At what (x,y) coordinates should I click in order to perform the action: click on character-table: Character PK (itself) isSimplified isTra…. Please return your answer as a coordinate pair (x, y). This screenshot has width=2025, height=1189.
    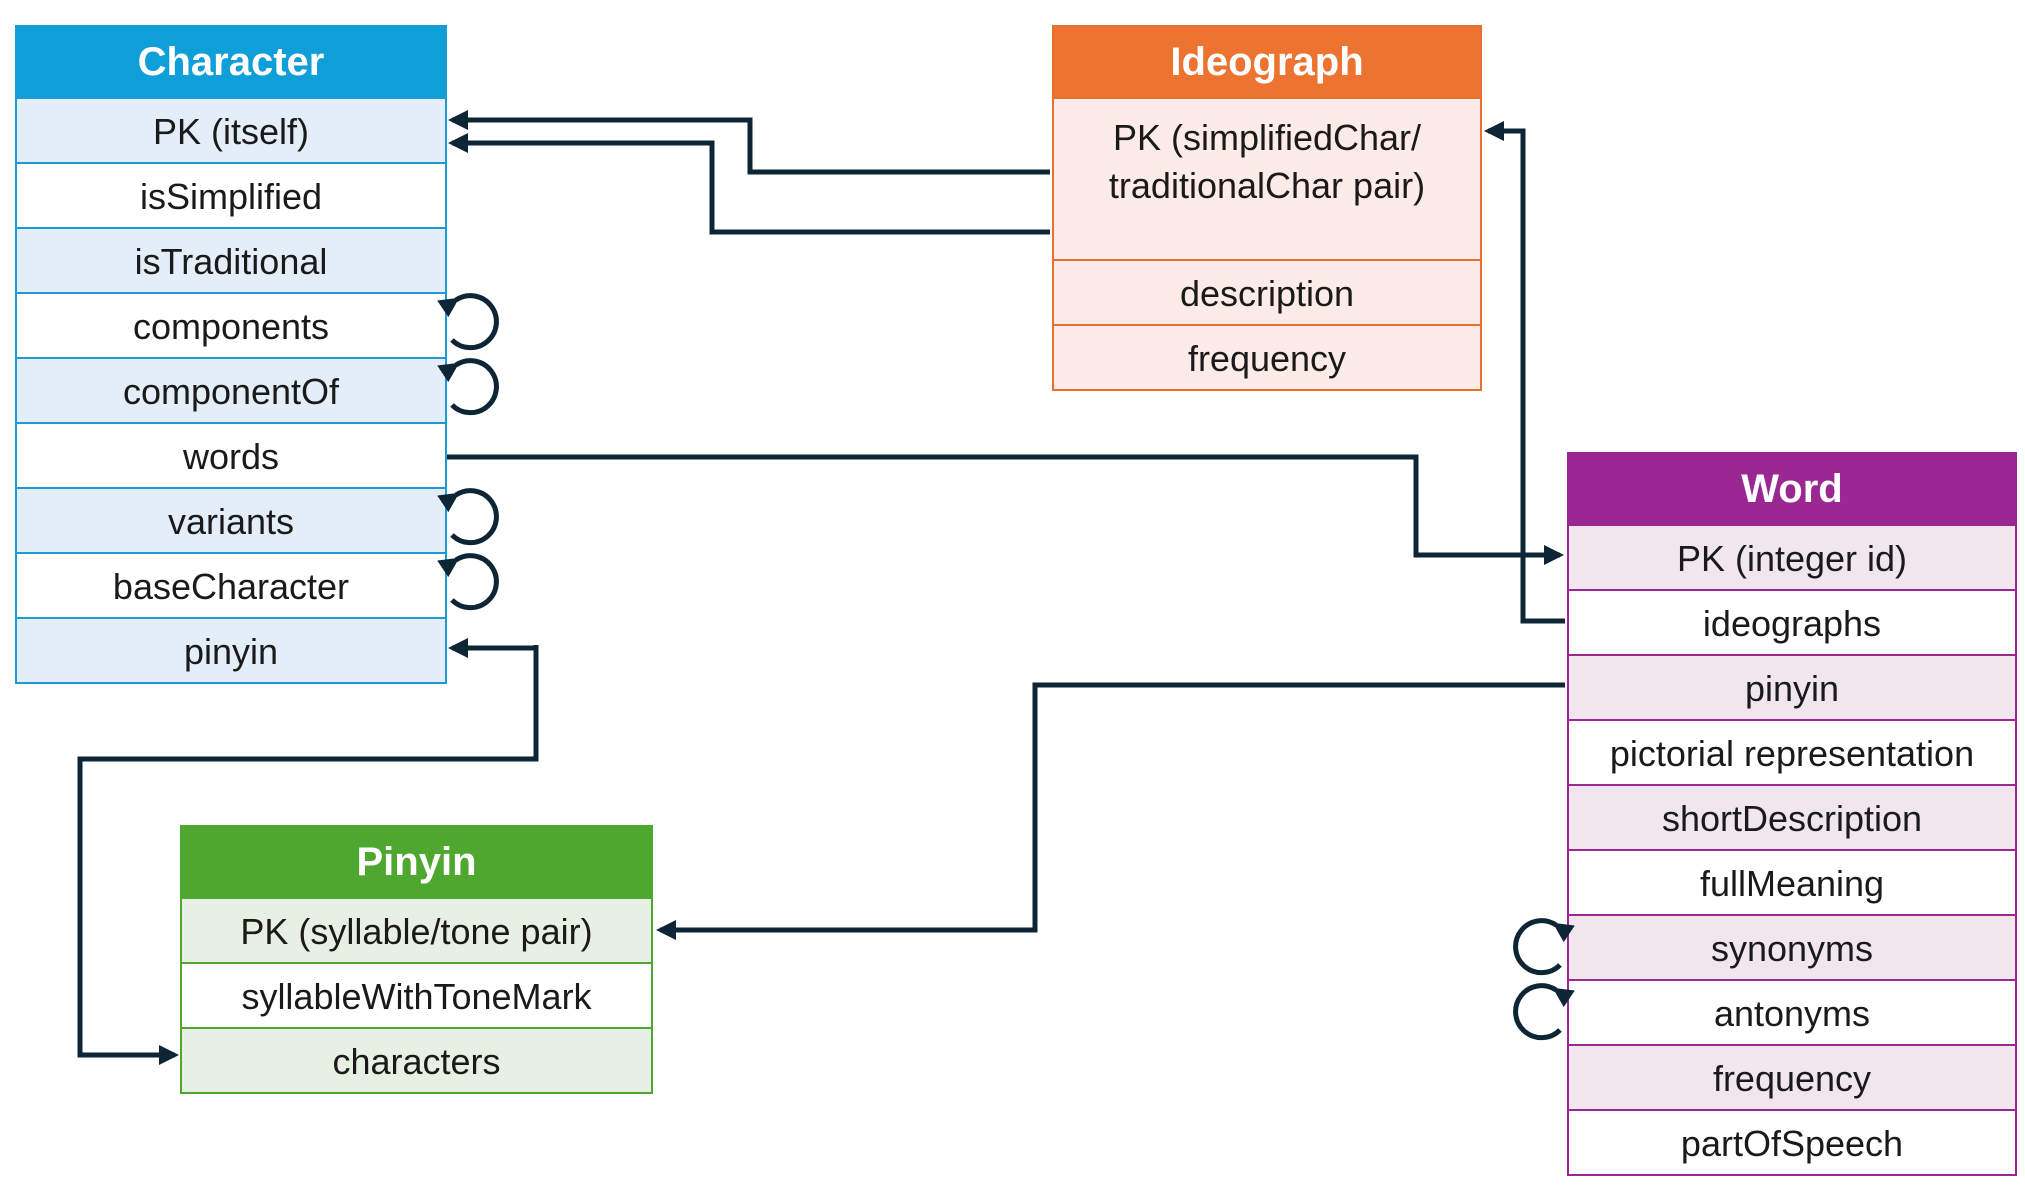
    Looking at the image, I should click on (231, 354).